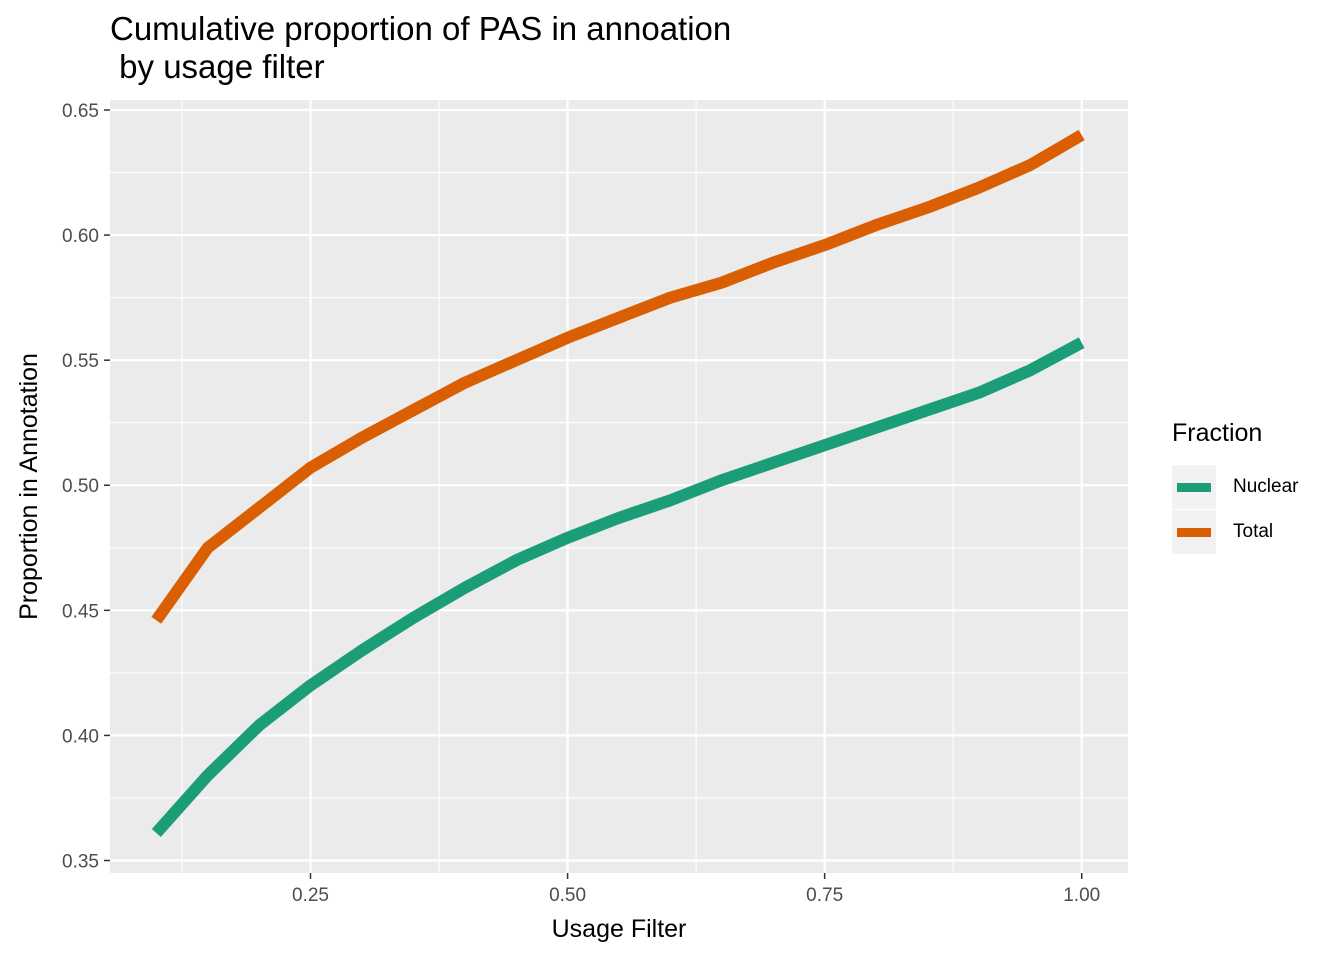 This screenshot has height=960, width=1344. Describe the element at coordinates (567, 895) in the screenshot. I see `x-tick-label: 0.50` at that location.